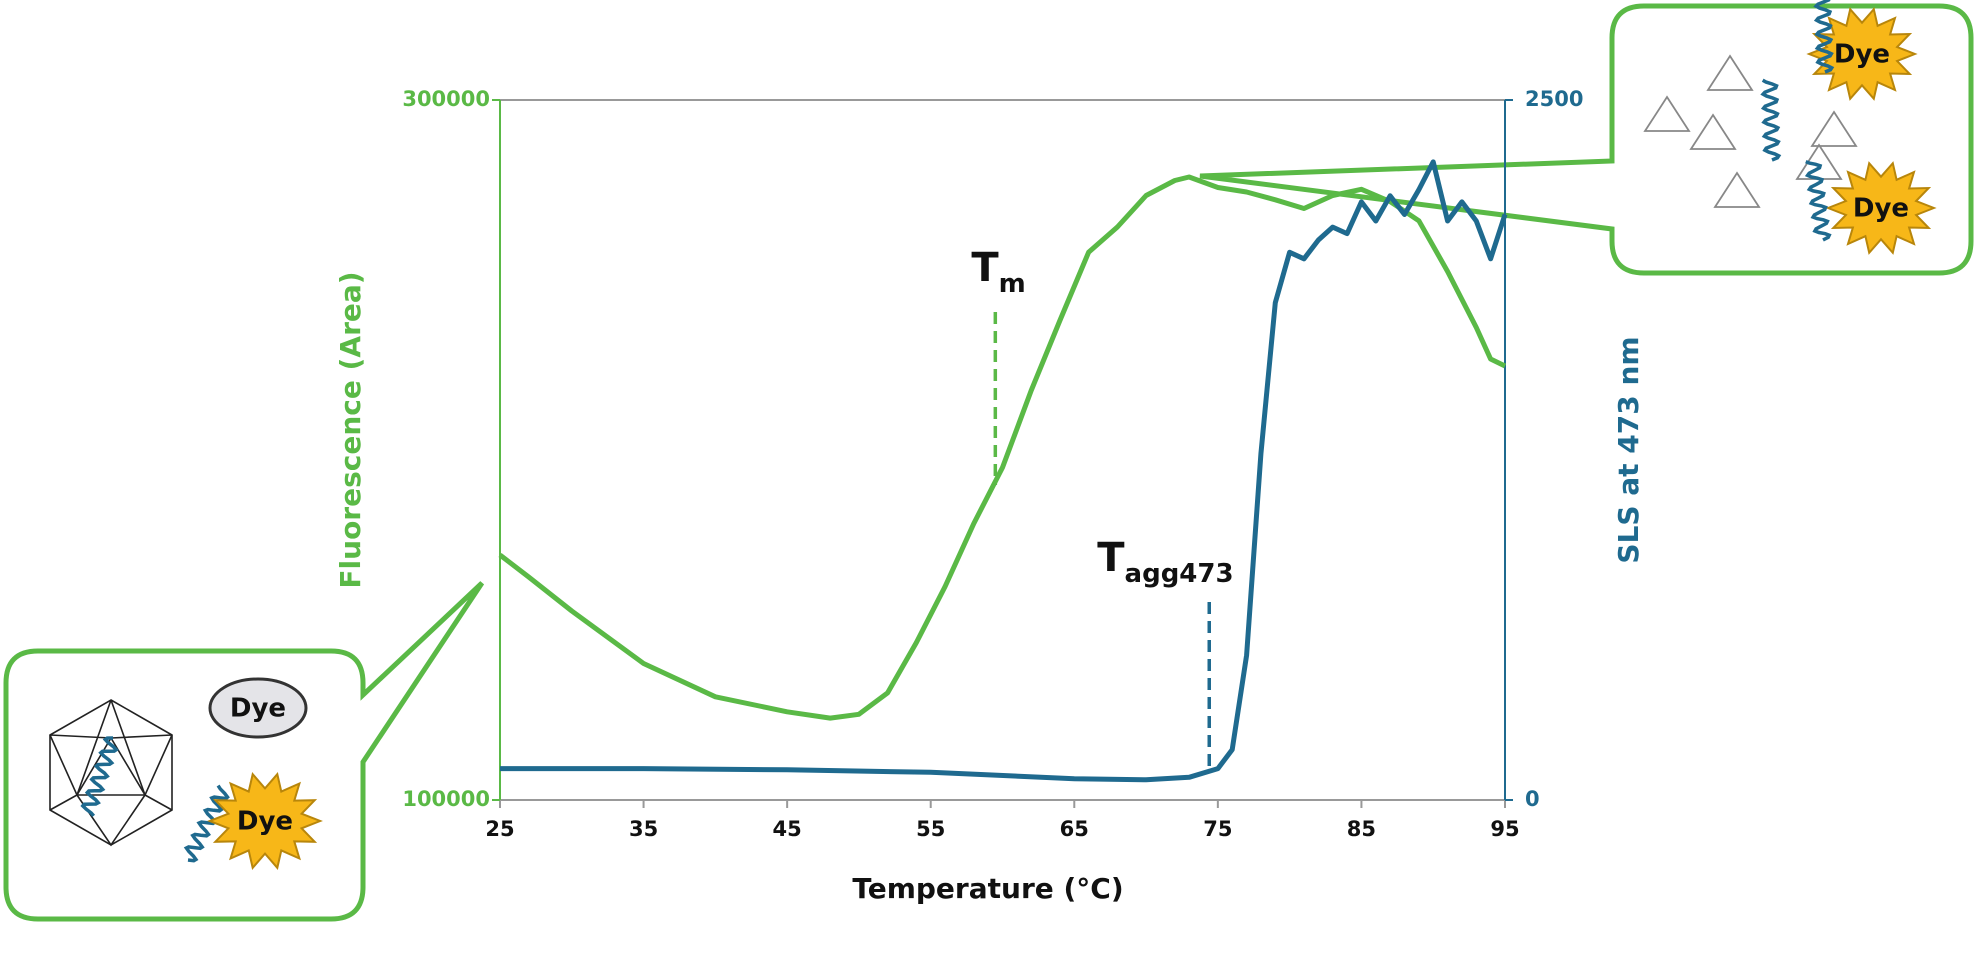  I want to click on y-axis-title: Fluorescence (Area), so click(350, 429).